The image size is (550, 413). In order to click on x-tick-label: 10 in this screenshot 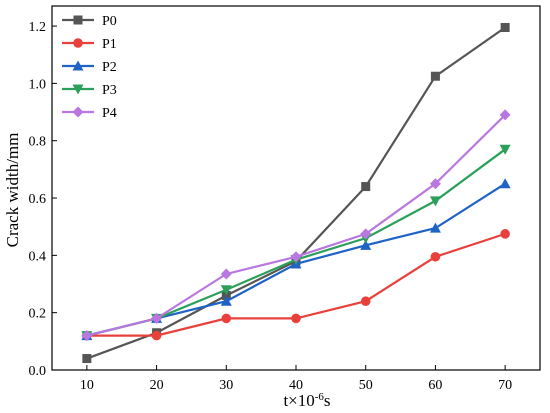, I will do `click(87, 385)`.